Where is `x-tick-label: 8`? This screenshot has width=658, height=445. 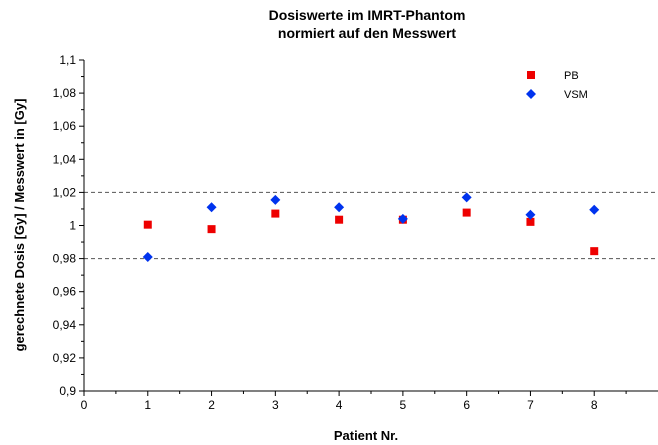 x-tick-label: 8 is located at coordinates (594, 405).